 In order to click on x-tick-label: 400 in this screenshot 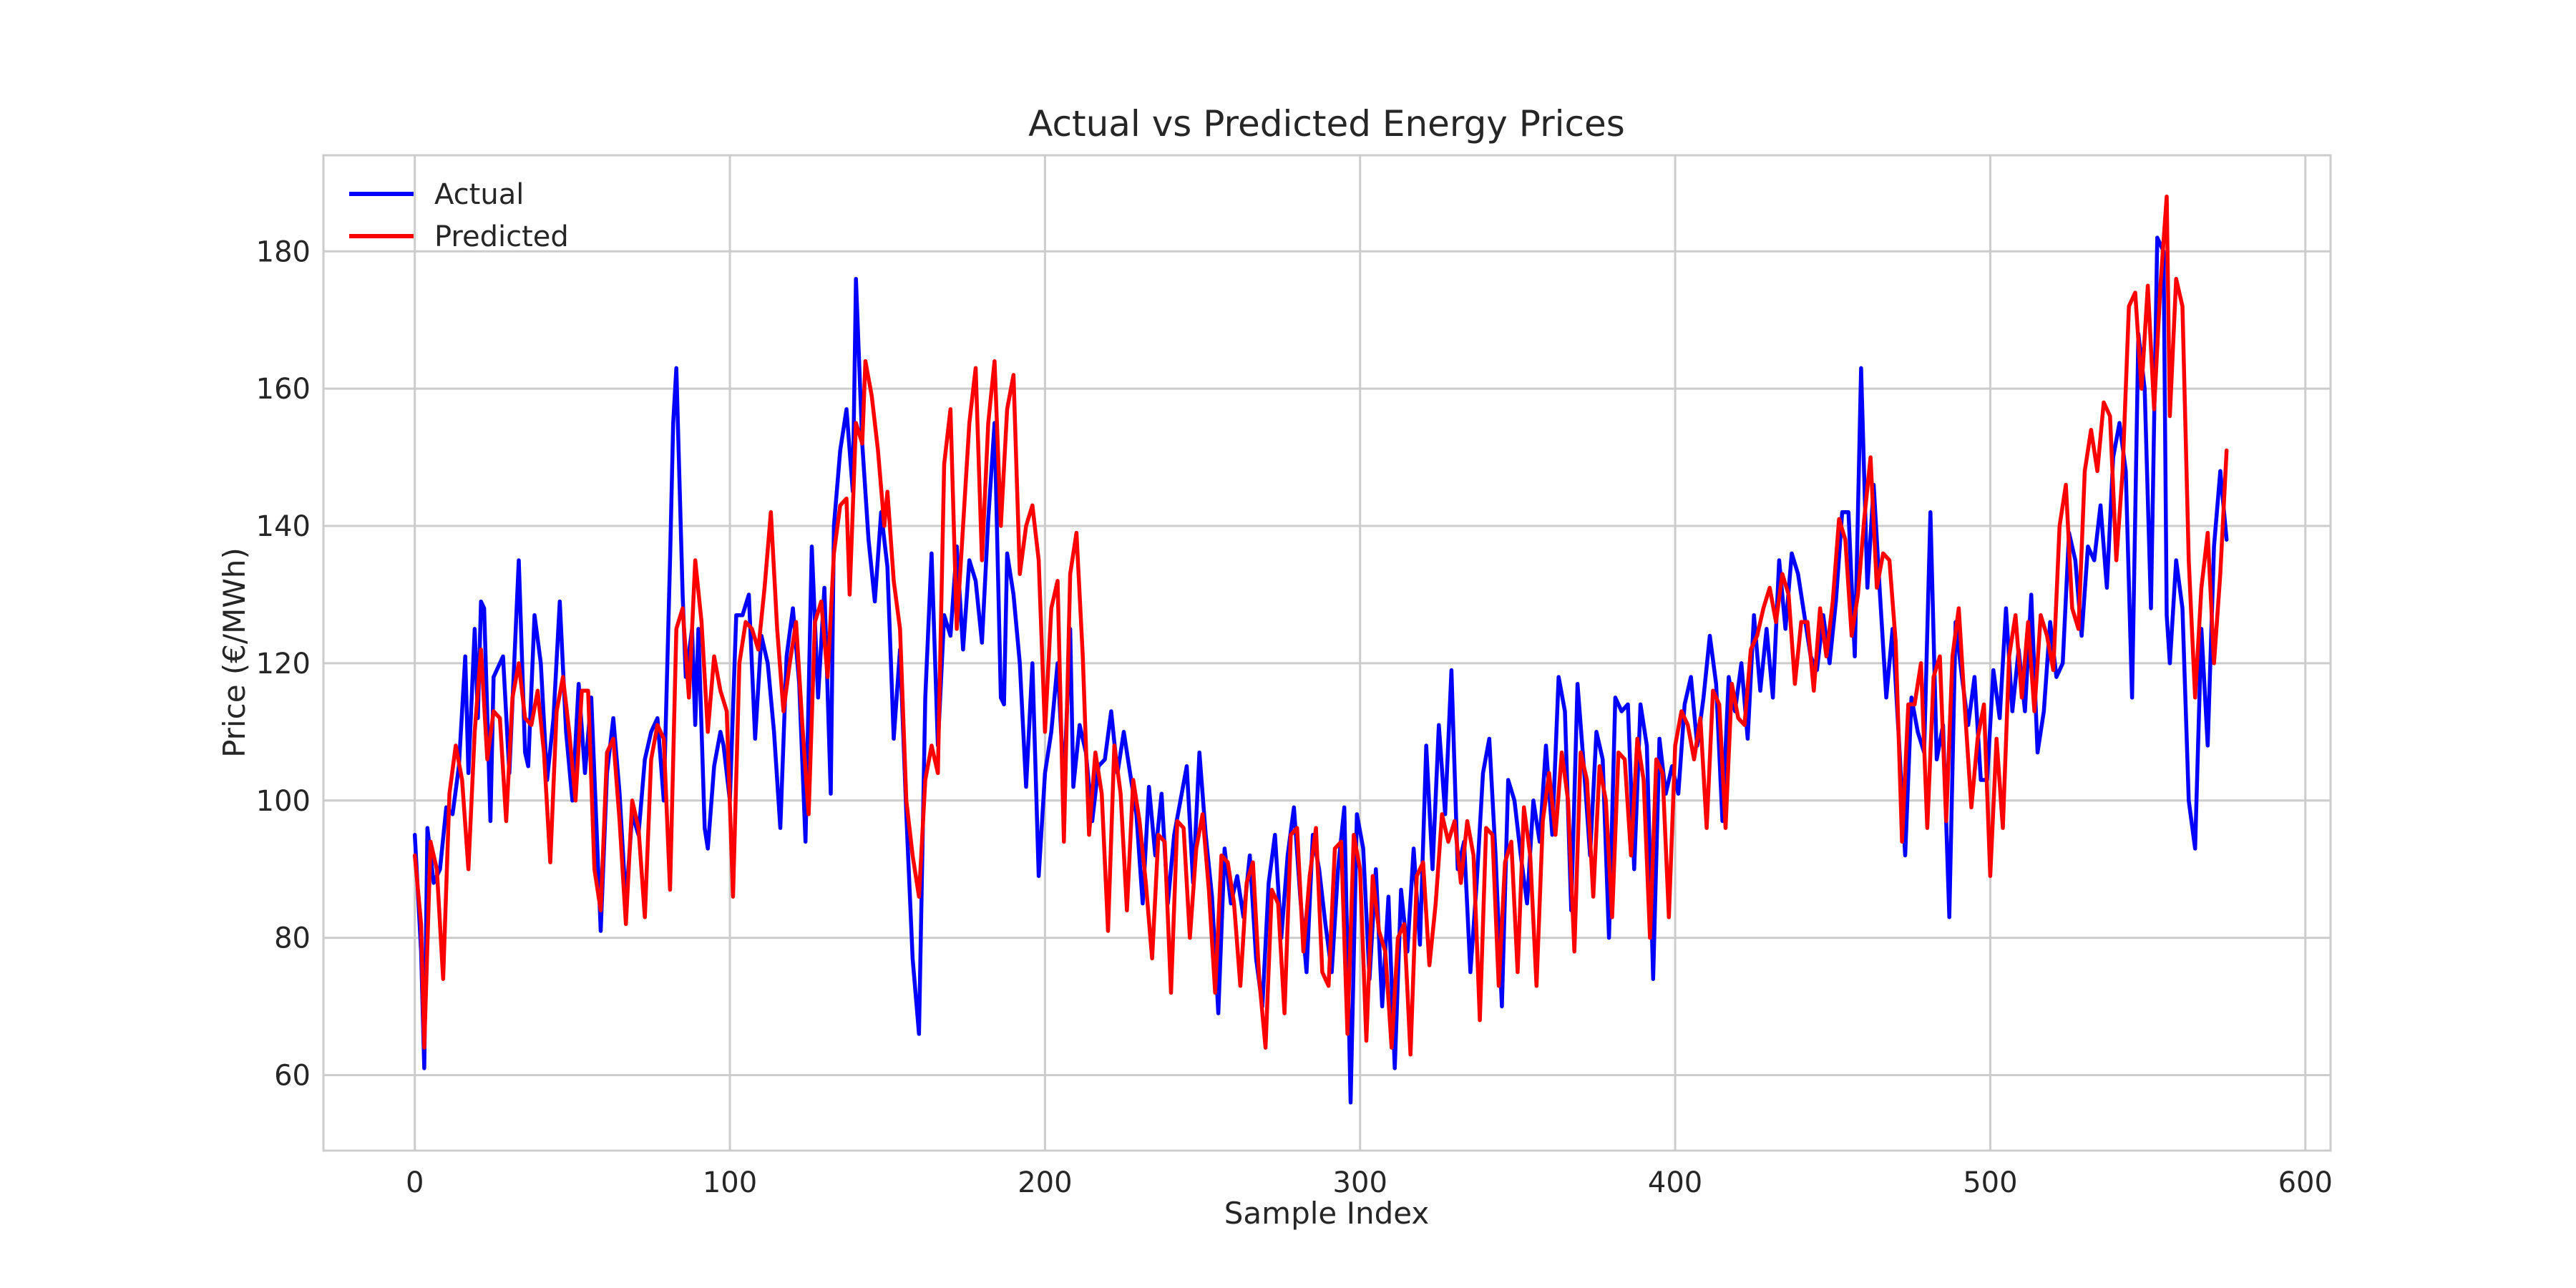, I will do `click(1675, 1182)`.